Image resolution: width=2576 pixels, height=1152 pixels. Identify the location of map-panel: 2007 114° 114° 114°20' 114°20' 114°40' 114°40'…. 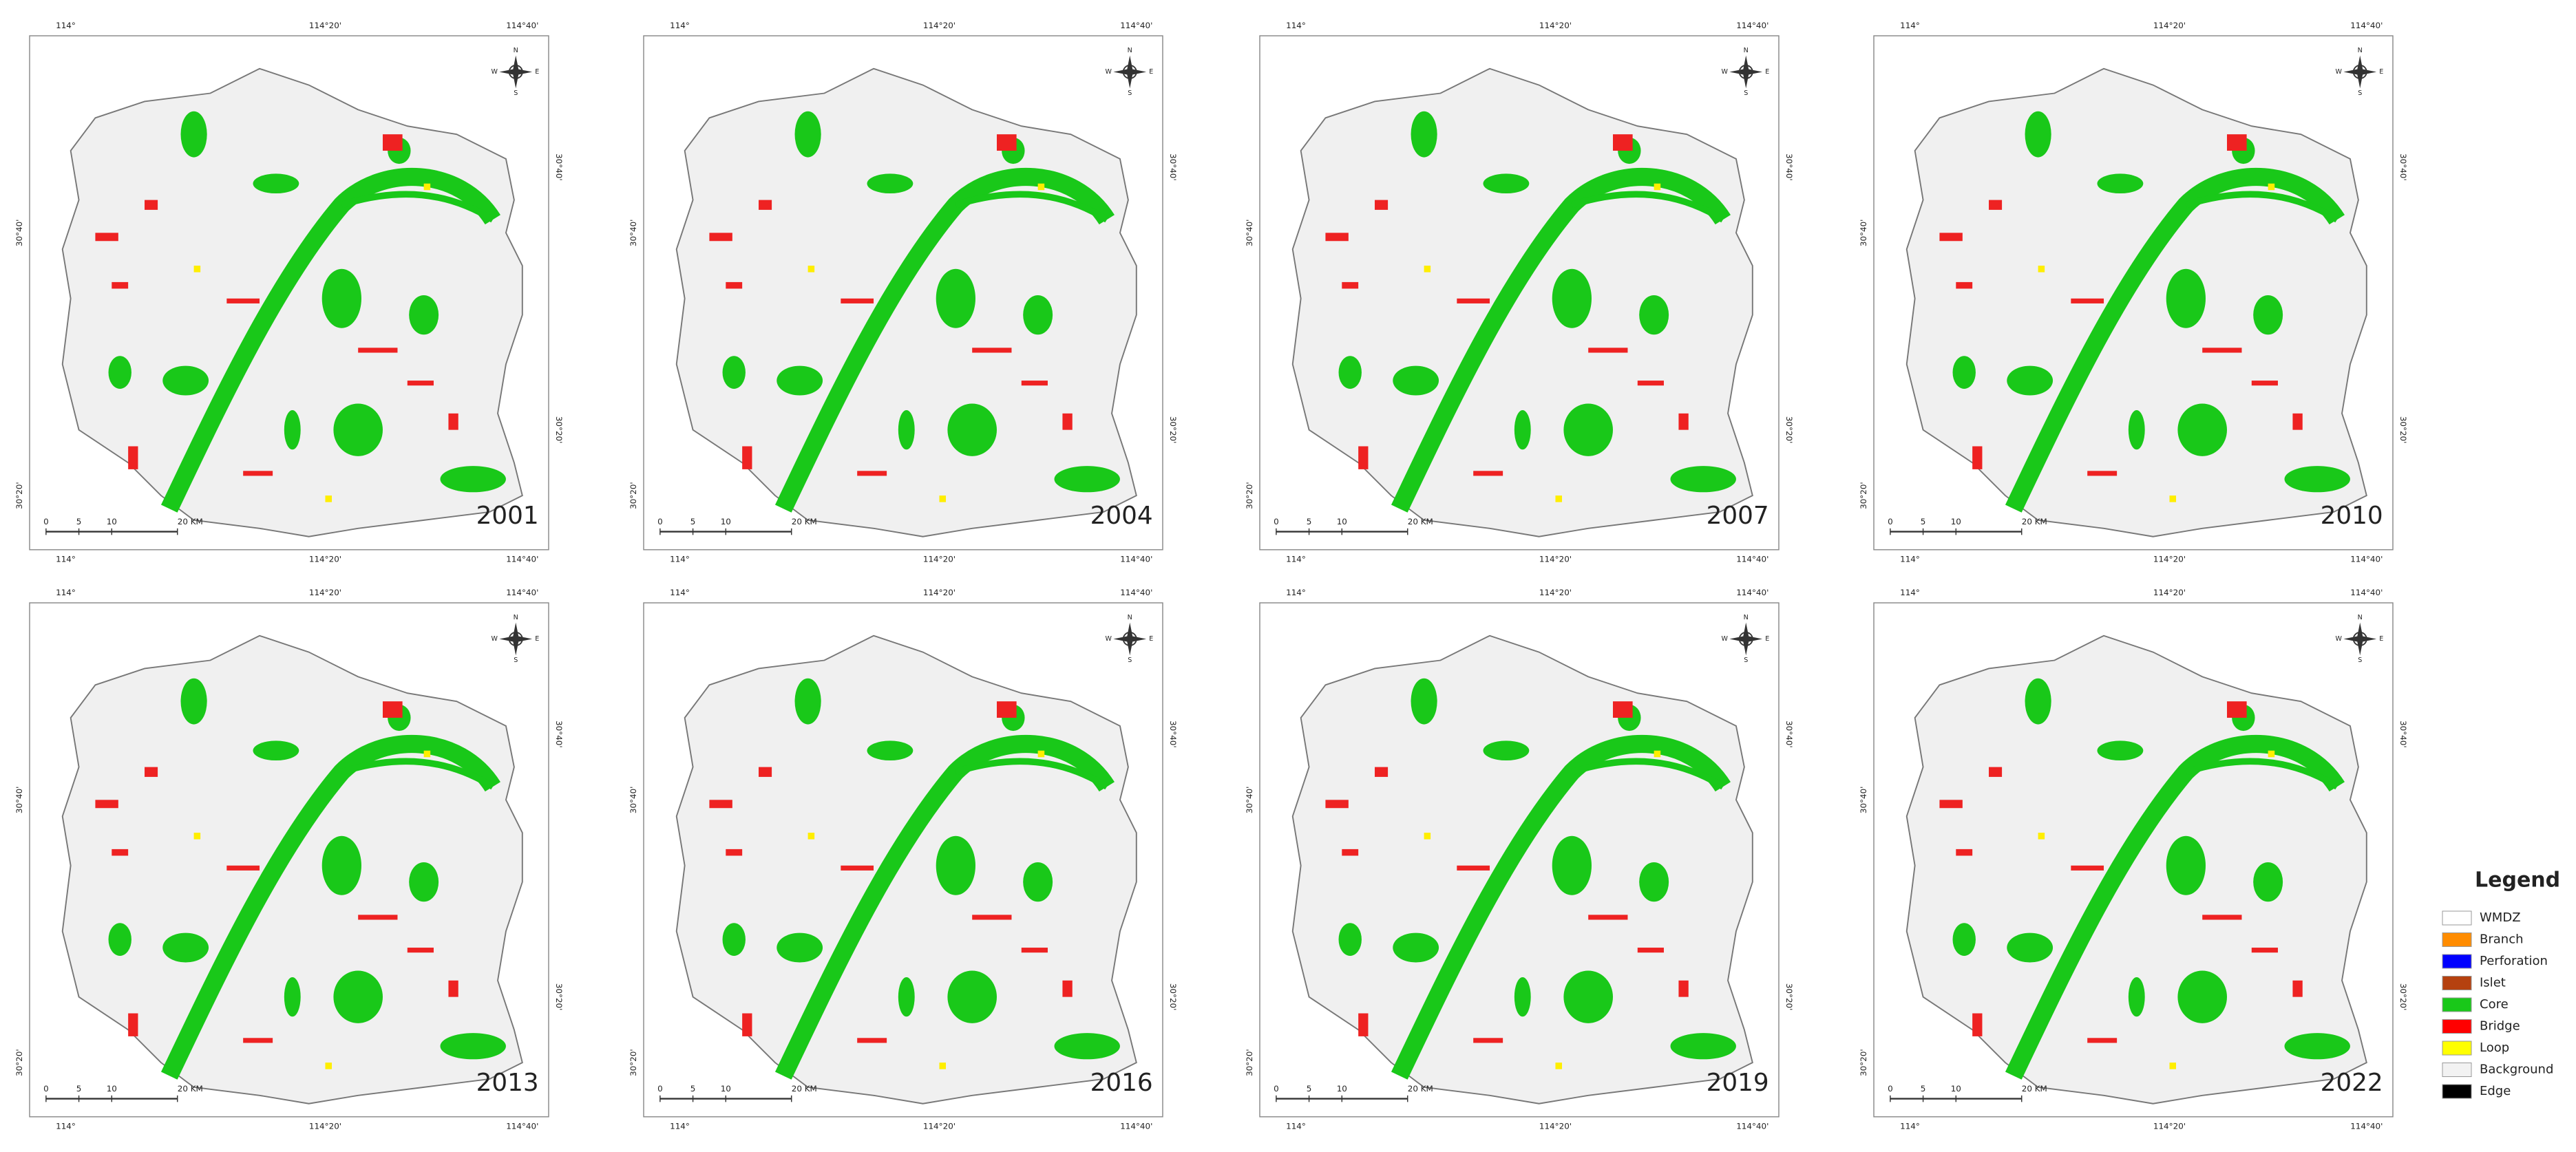
(1520, 292).